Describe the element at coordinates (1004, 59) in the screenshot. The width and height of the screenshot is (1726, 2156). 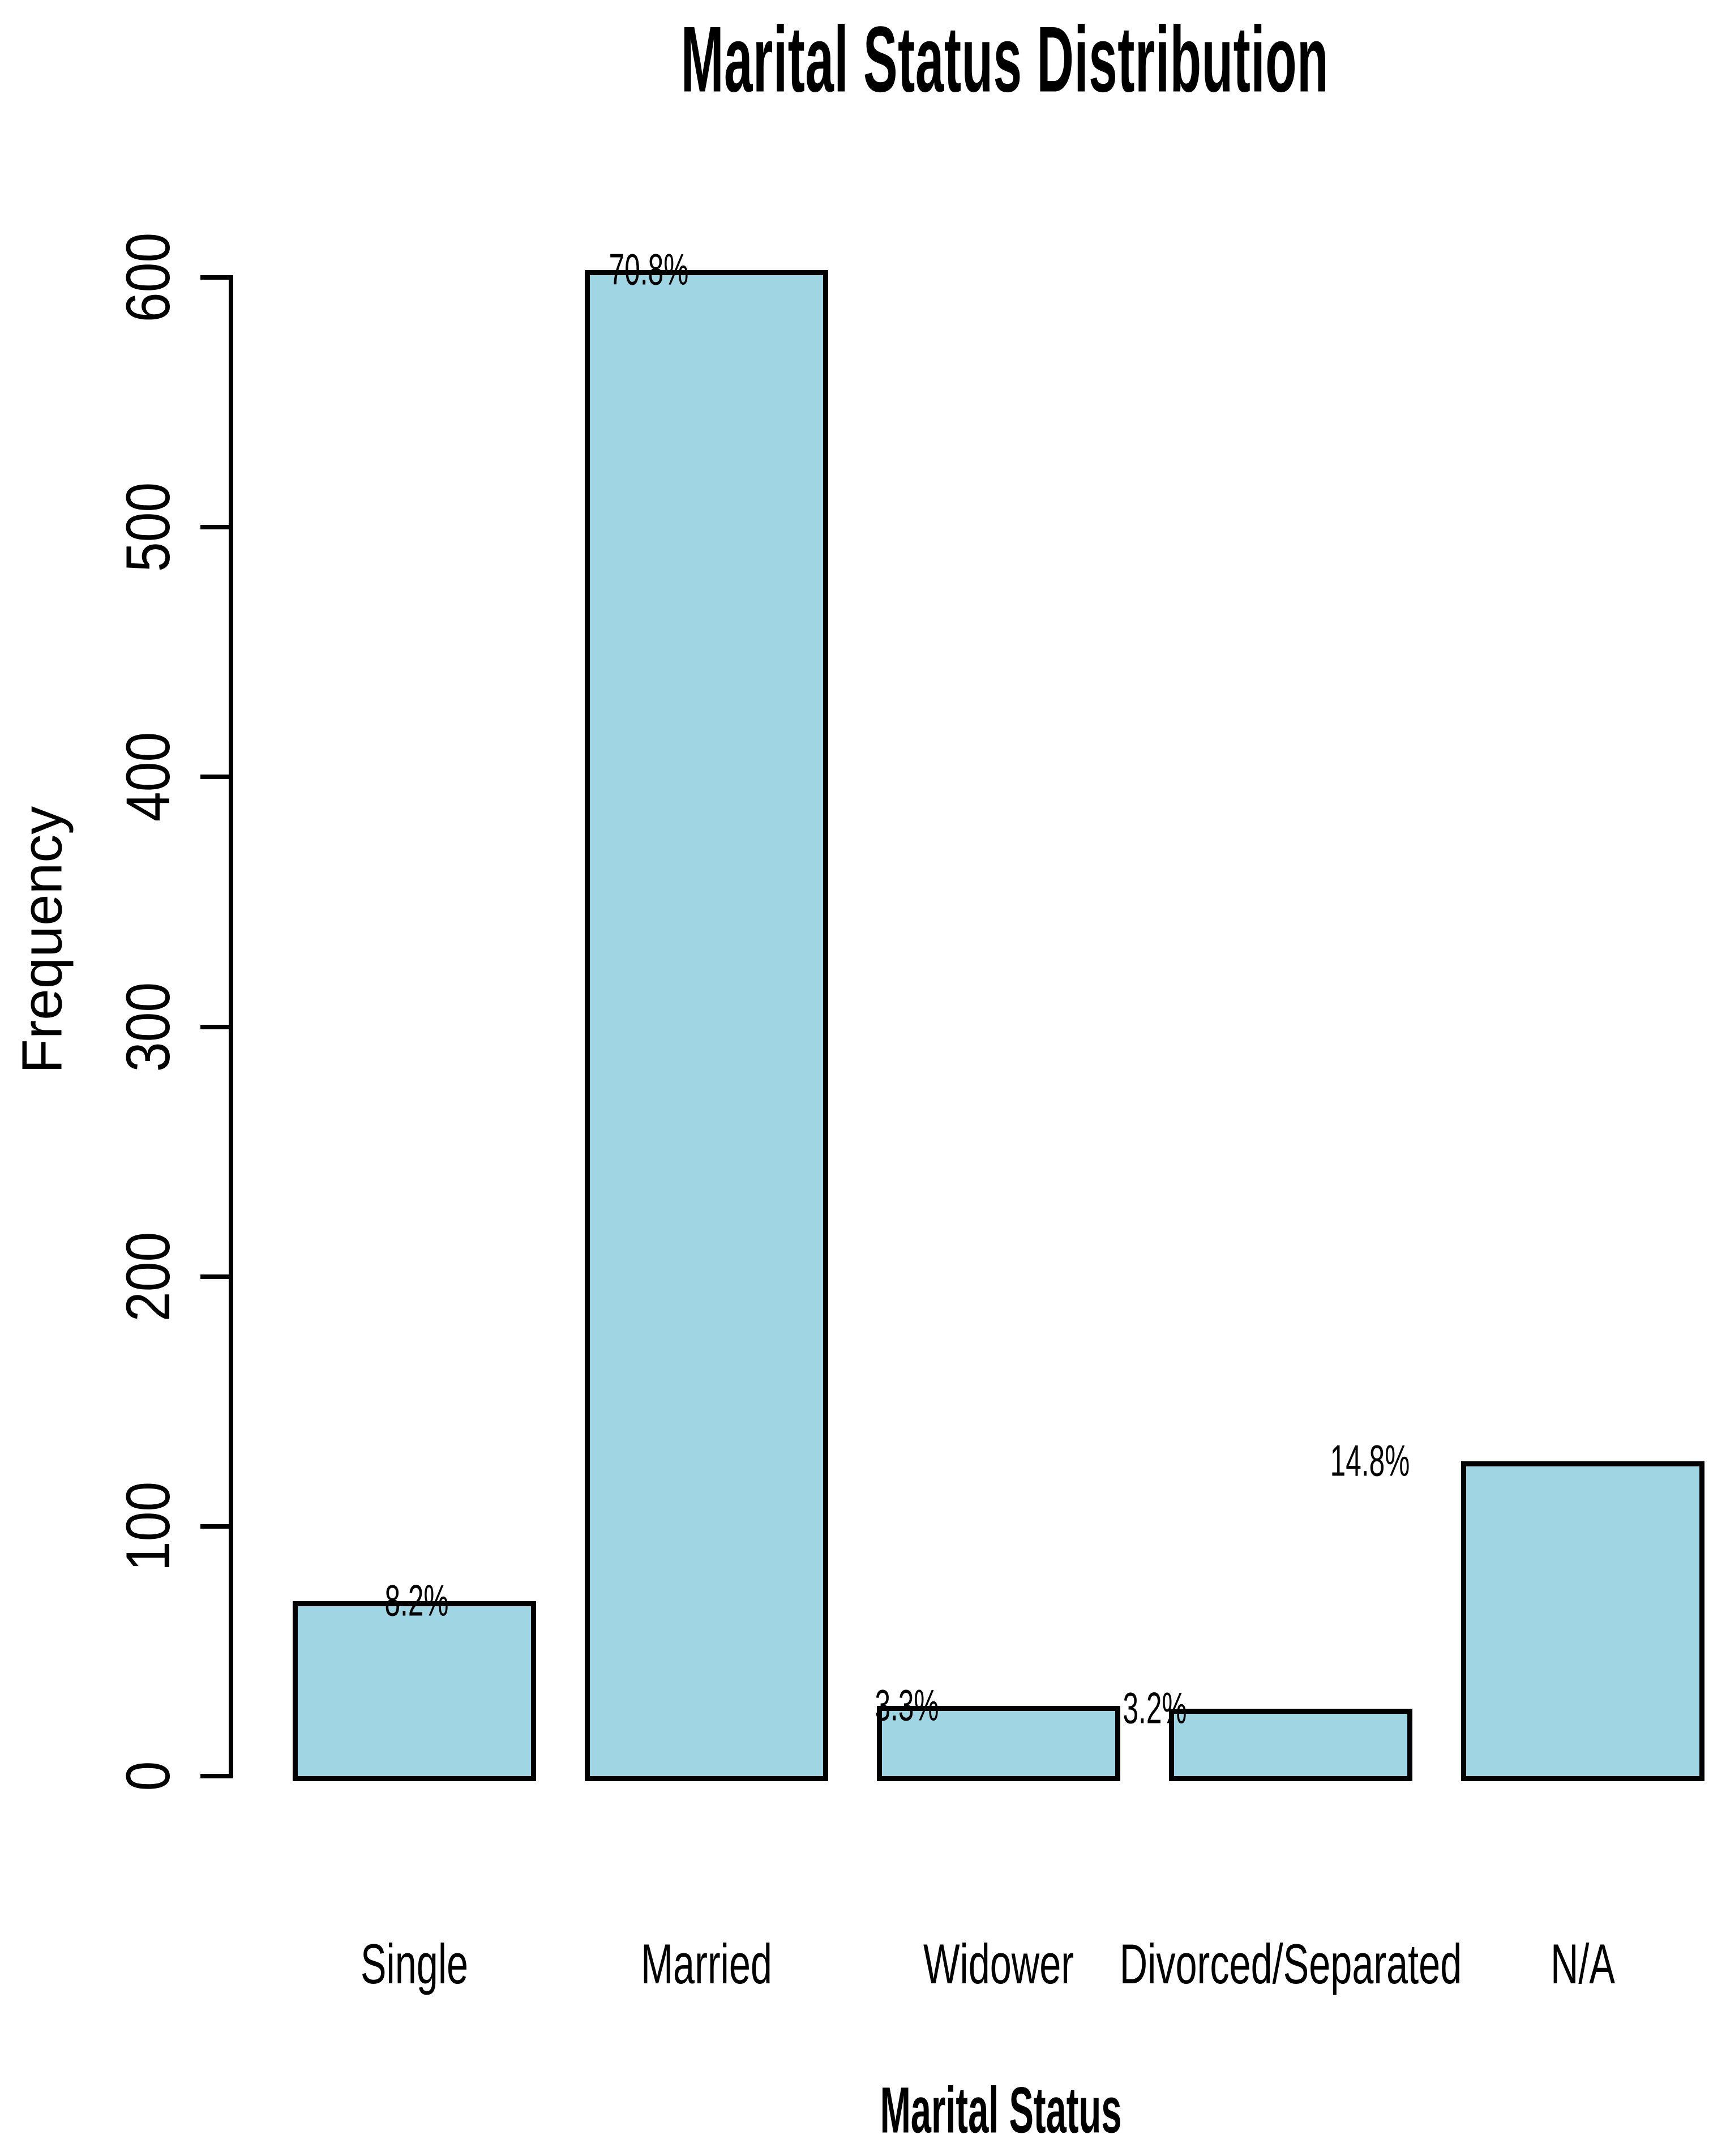
I see `chart-title: Marital Status Distribution` at that location.